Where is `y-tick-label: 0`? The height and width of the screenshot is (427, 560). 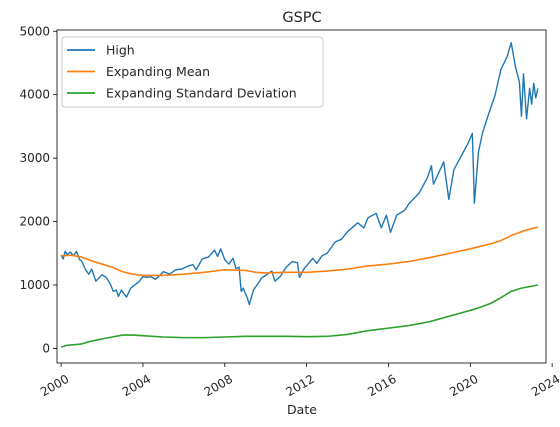 y-tick-label: 0 is located at coordinates (46, 348).